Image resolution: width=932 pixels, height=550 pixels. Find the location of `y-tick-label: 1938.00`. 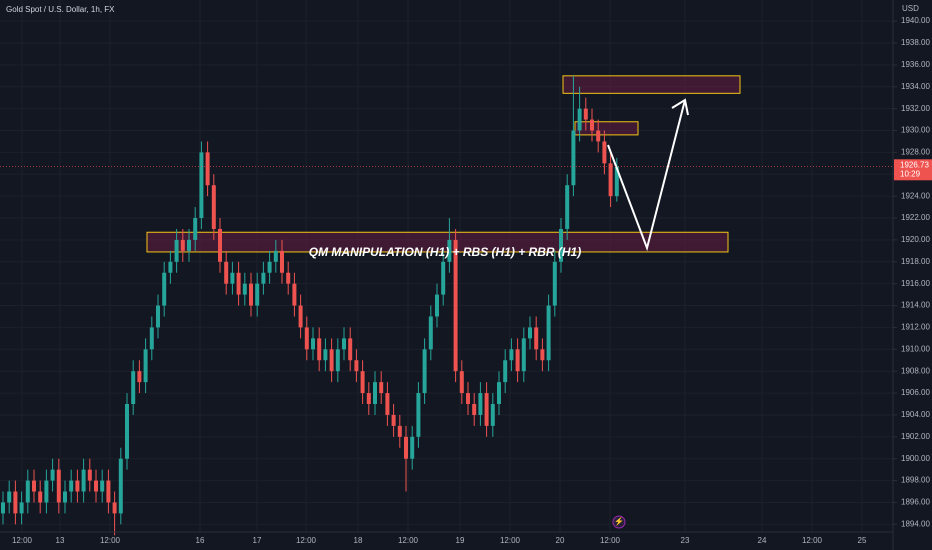

y-tick-label: 1938.00 is located at coordinates (915, 42).